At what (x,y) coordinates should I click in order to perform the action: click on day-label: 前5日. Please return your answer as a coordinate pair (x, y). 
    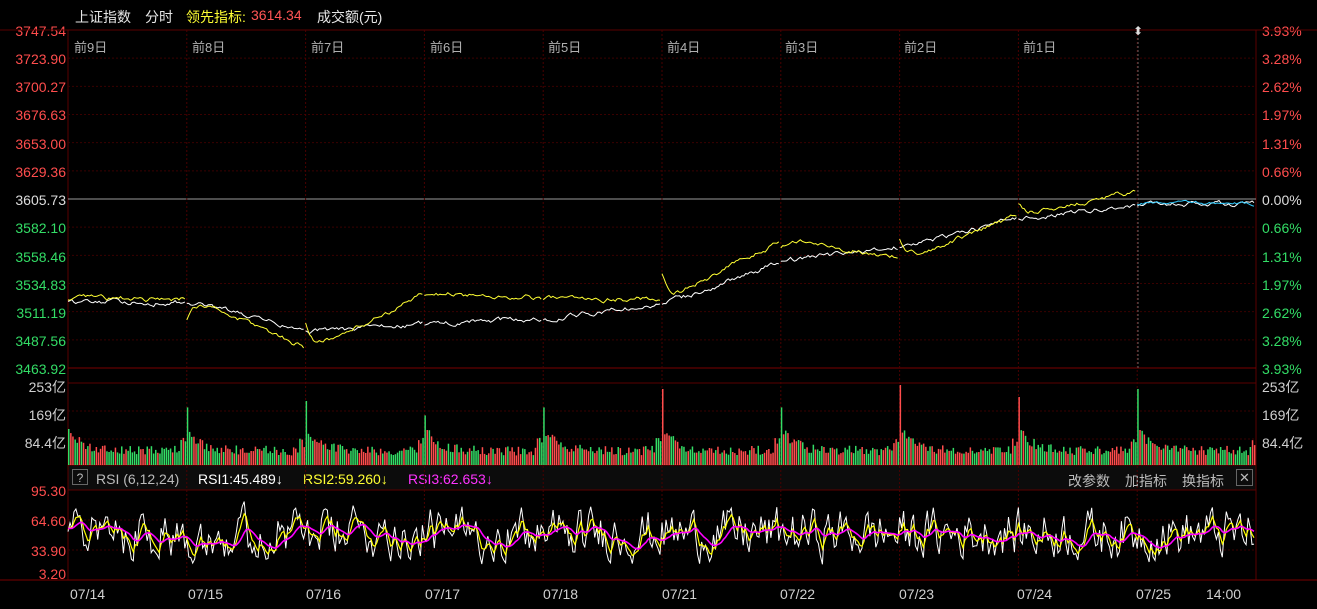
    Looking at the image, I should click on (565, 47).